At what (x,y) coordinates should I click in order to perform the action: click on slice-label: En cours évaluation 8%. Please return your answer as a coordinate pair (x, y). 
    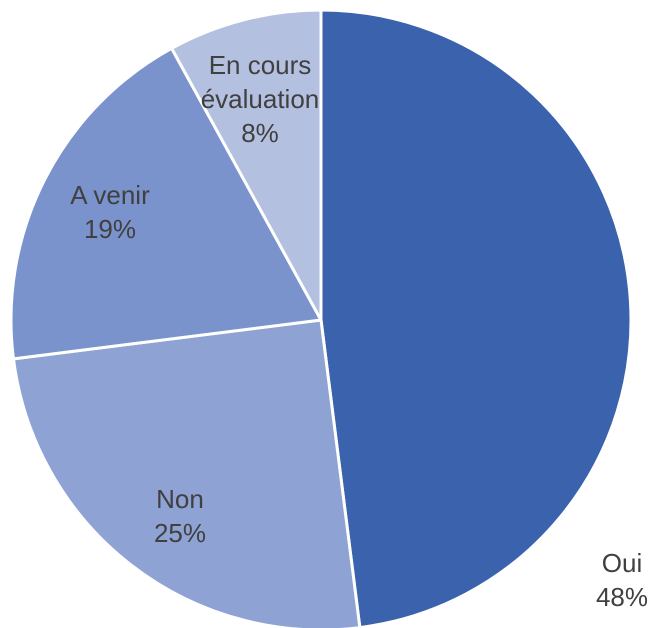
    Looking at the image, I should click on (260, 99).